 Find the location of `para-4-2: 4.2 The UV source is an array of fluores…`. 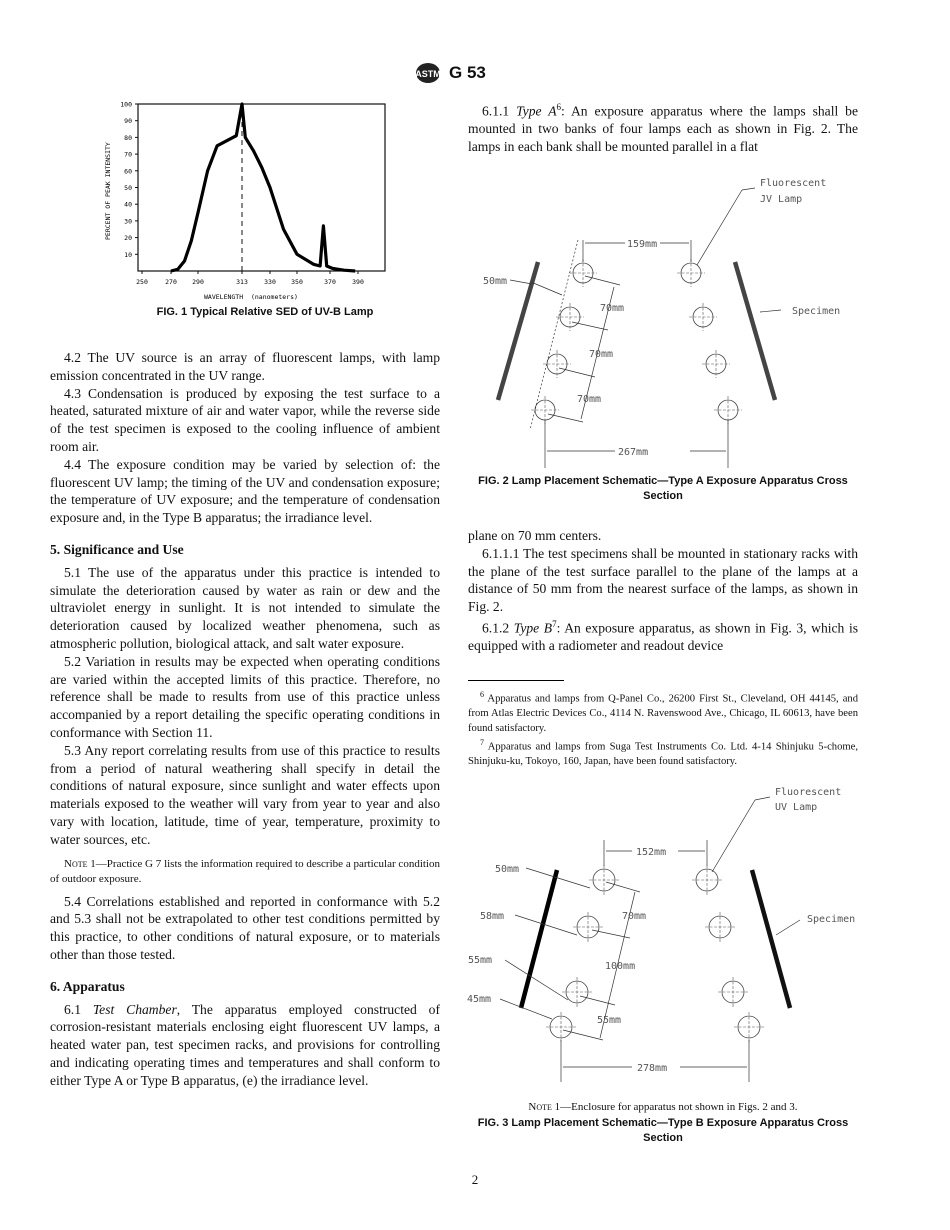

para-4-2: 4.2 The UV source is an array of fluores… is located at coordinates (245, 366).